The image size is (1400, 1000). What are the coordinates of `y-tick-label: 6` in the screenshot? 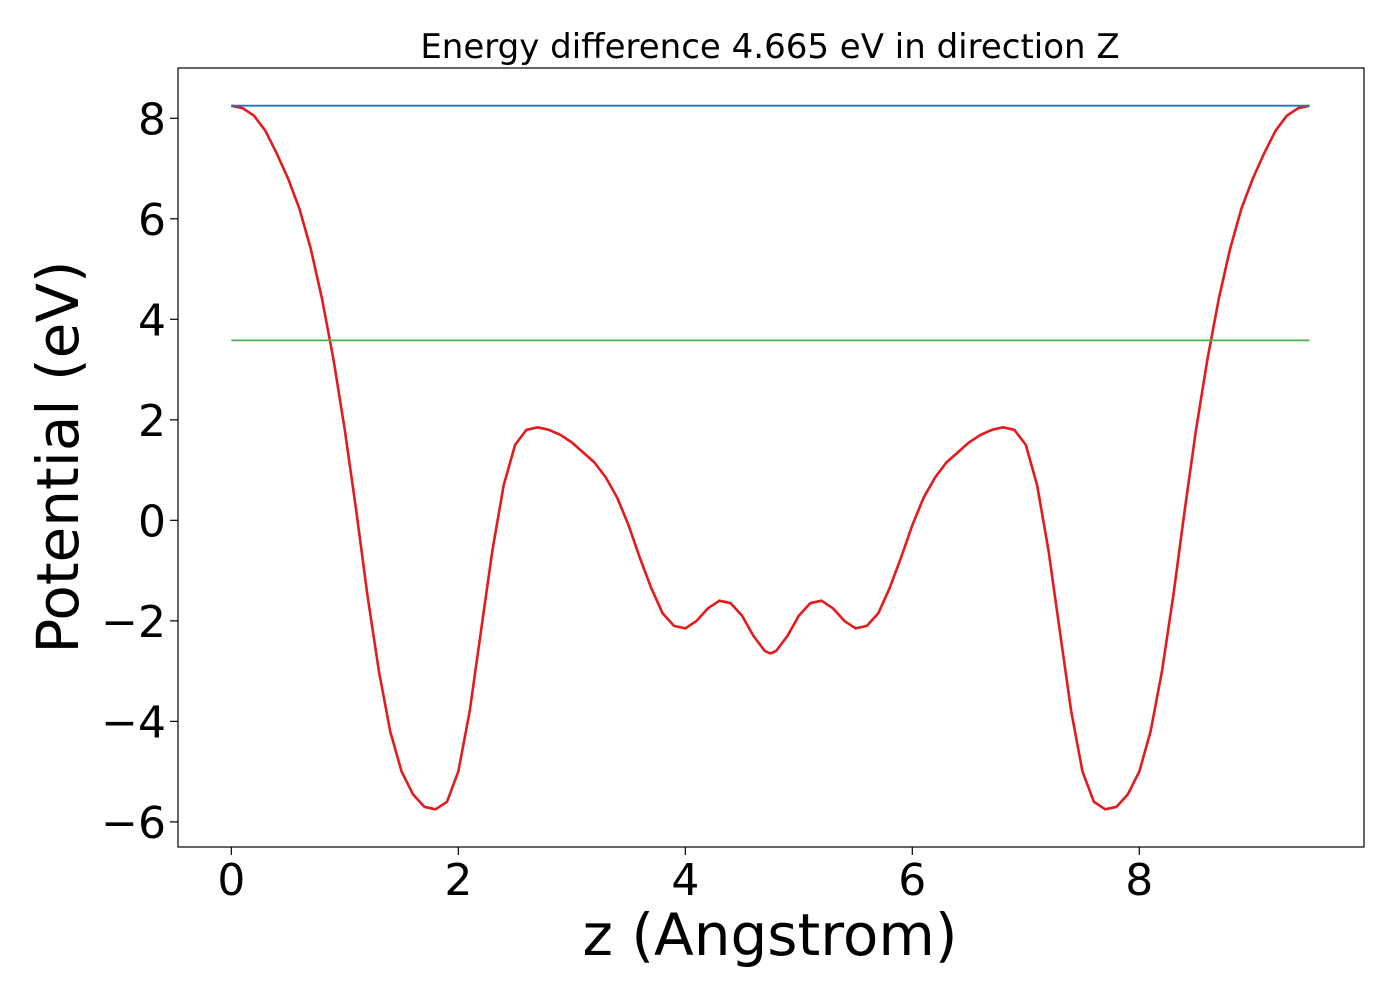 It's located at (152, 220).